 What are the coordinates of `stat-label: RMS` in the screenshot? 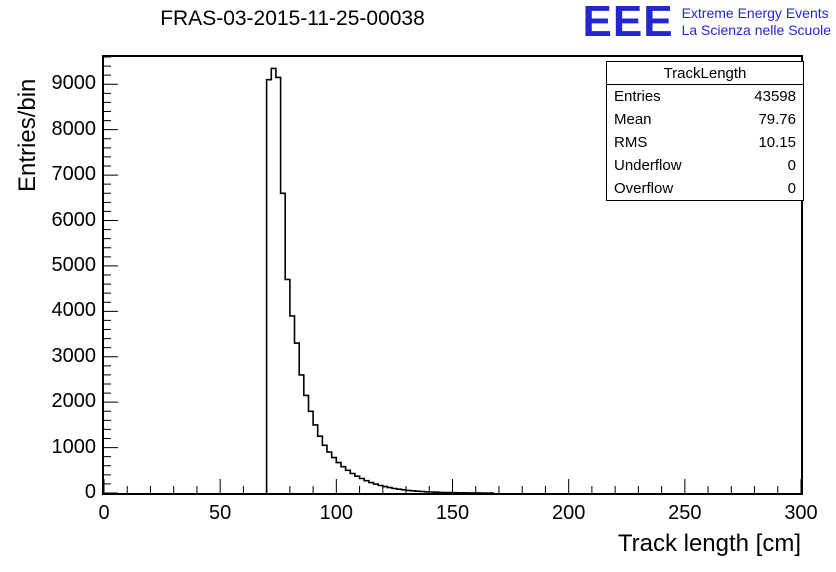 It's located at (631, 142).